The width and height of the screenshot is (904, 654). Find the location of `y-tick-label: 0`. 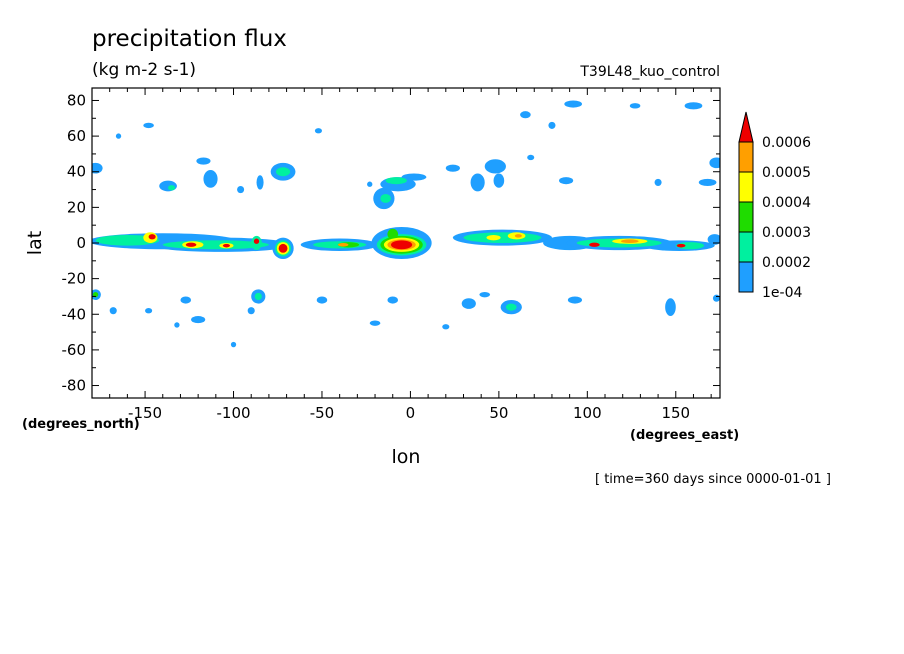

y-tick-label: 0 is located at coordinates (81, 243).